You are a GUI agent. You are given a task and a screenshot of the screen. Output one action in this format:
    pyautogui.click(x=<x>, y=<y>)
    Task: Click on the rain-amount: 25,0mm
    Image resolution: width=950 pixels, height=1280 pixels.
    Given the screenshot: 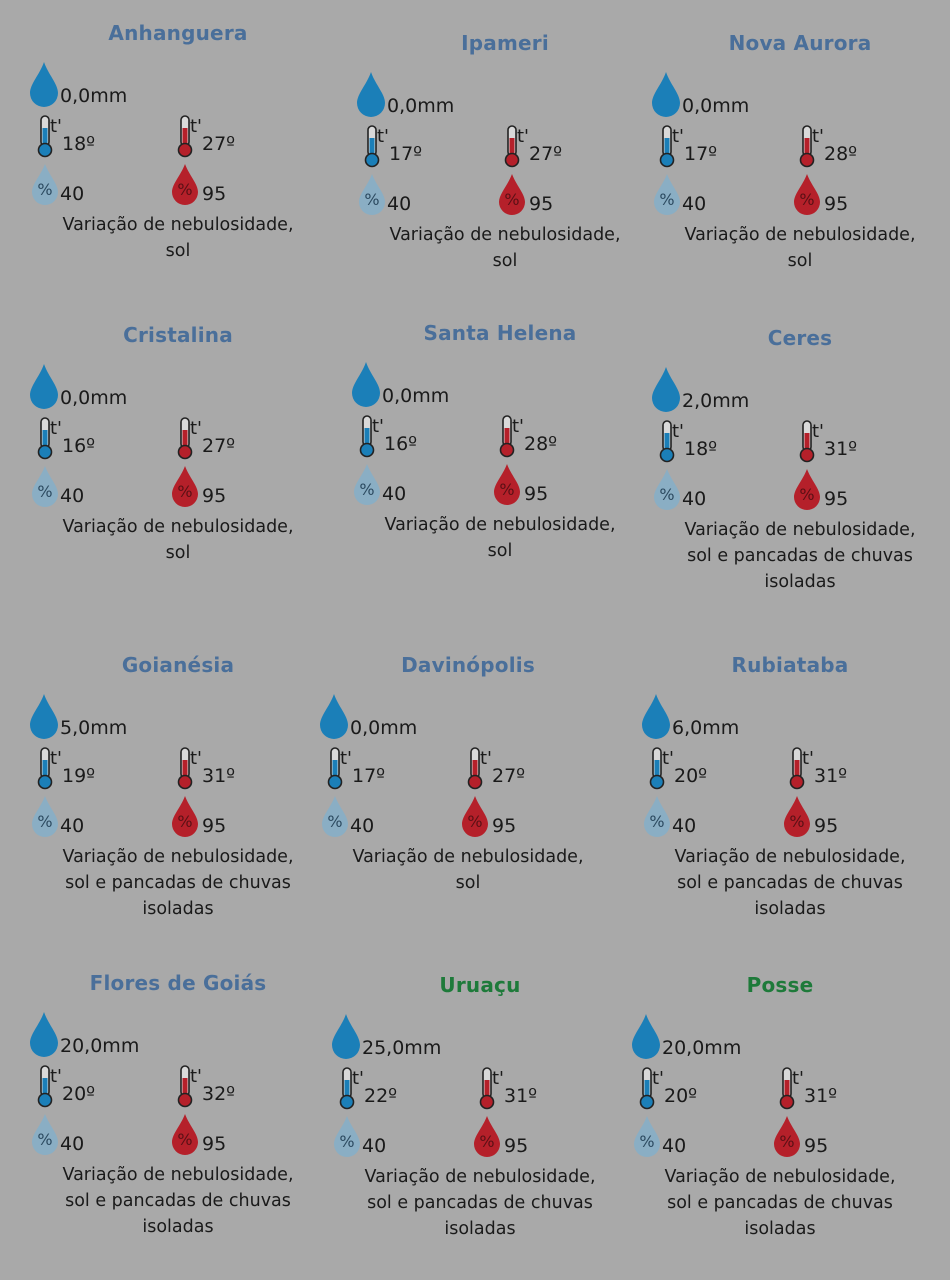 What is the action you would take?
    pyautogui.click(x=402, y=1048)
    